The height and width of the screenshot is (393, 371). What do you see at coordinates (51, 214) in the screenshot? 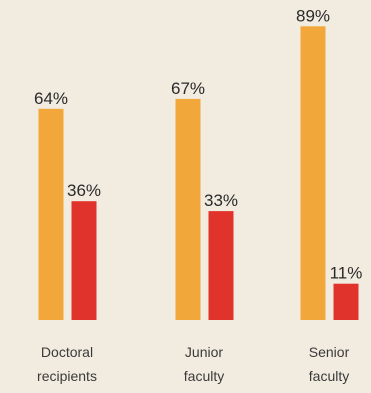
I see `bar-series1-cat1` at bounding box center [51, 214].